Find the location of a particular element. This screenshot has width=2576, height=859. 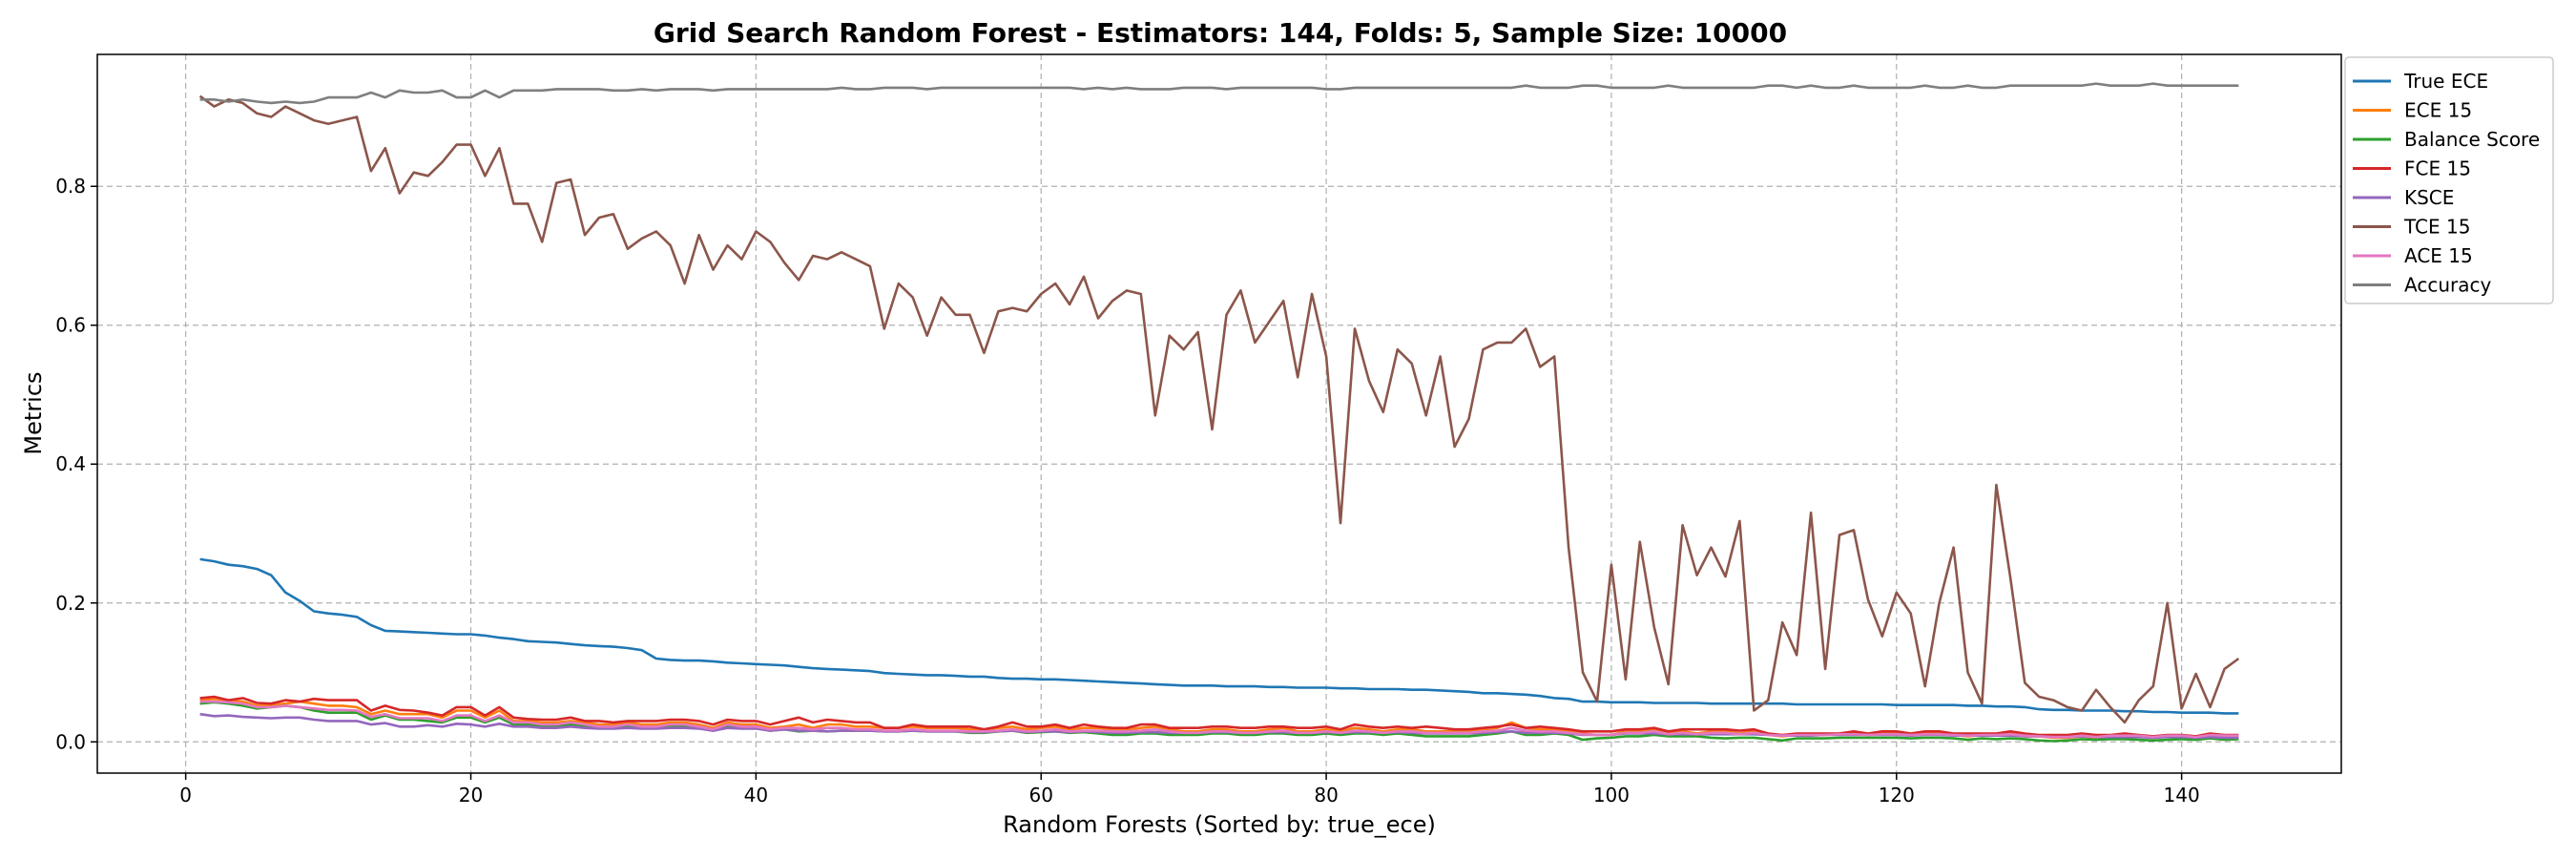

legend-label: Accuracy is located at coordinates (2447, 285).